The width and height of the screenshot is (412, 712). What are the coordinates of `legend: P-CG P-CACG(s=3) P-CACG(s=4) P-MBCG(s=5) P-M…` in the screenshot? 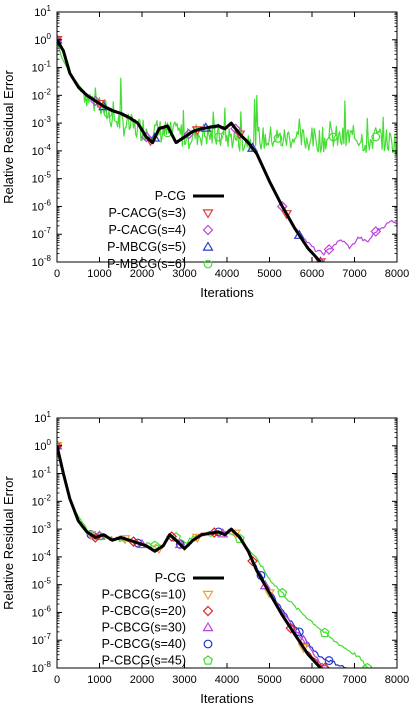 It's located at (165, 230).